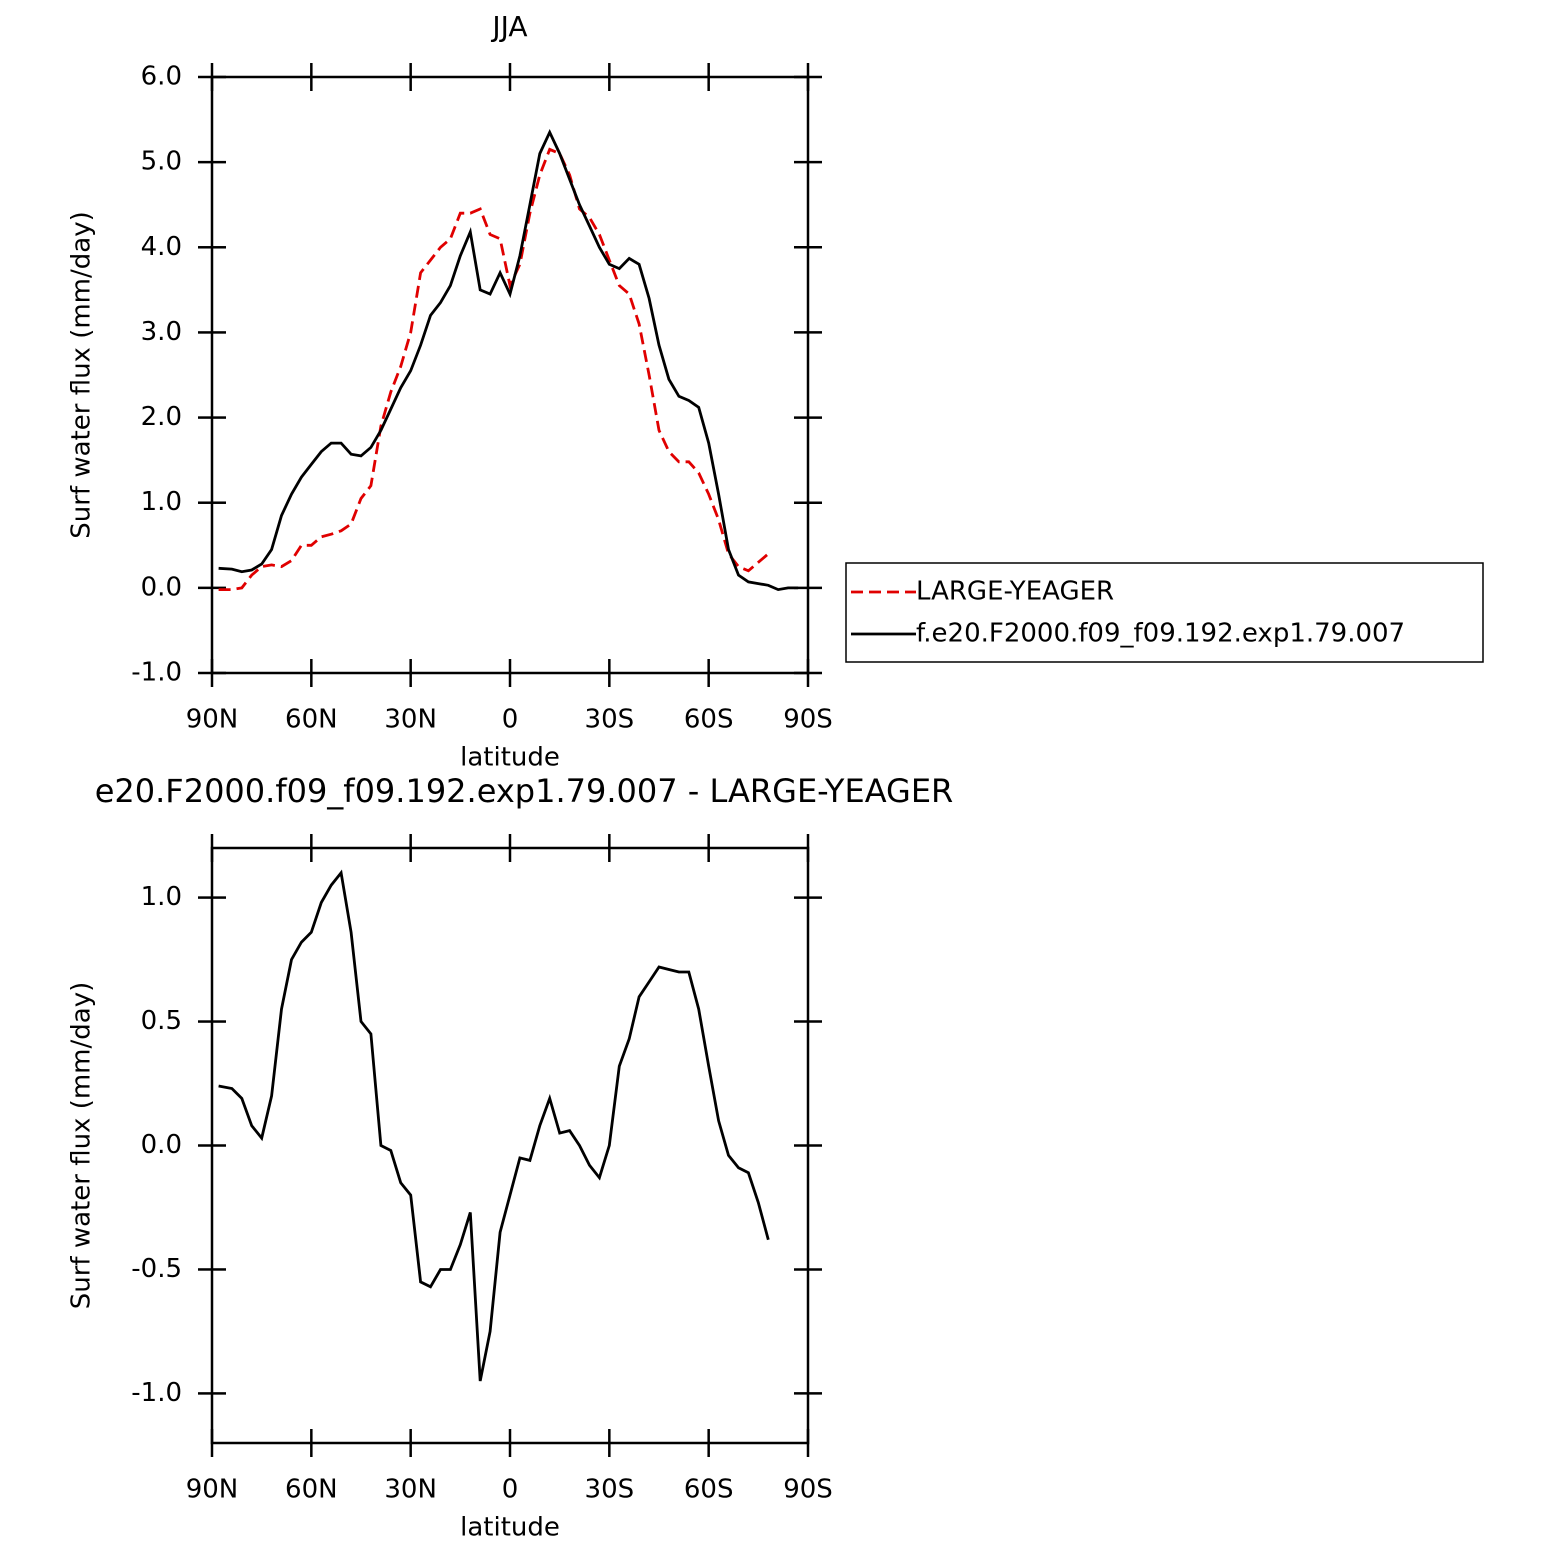  What do you see at coordinates (161, 247) in the screenshot?
I see `y-tick-label: 4.0` at bounding box center [161, 247].